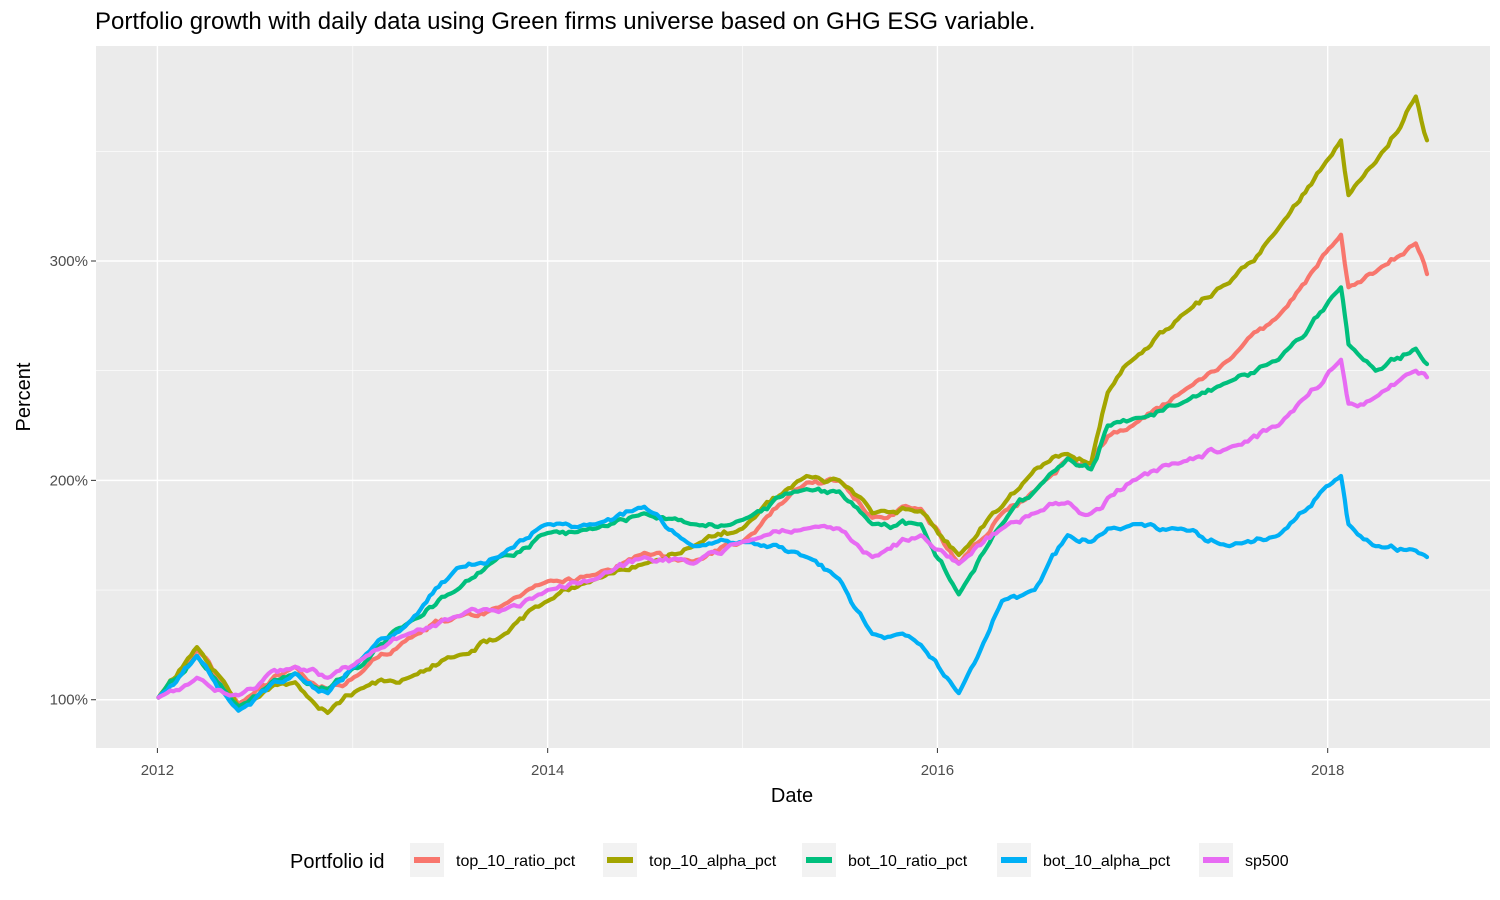  Describe the element at coordinates (69, 261) in the screenshot. I see `y-tick-label: 300%` at that location.